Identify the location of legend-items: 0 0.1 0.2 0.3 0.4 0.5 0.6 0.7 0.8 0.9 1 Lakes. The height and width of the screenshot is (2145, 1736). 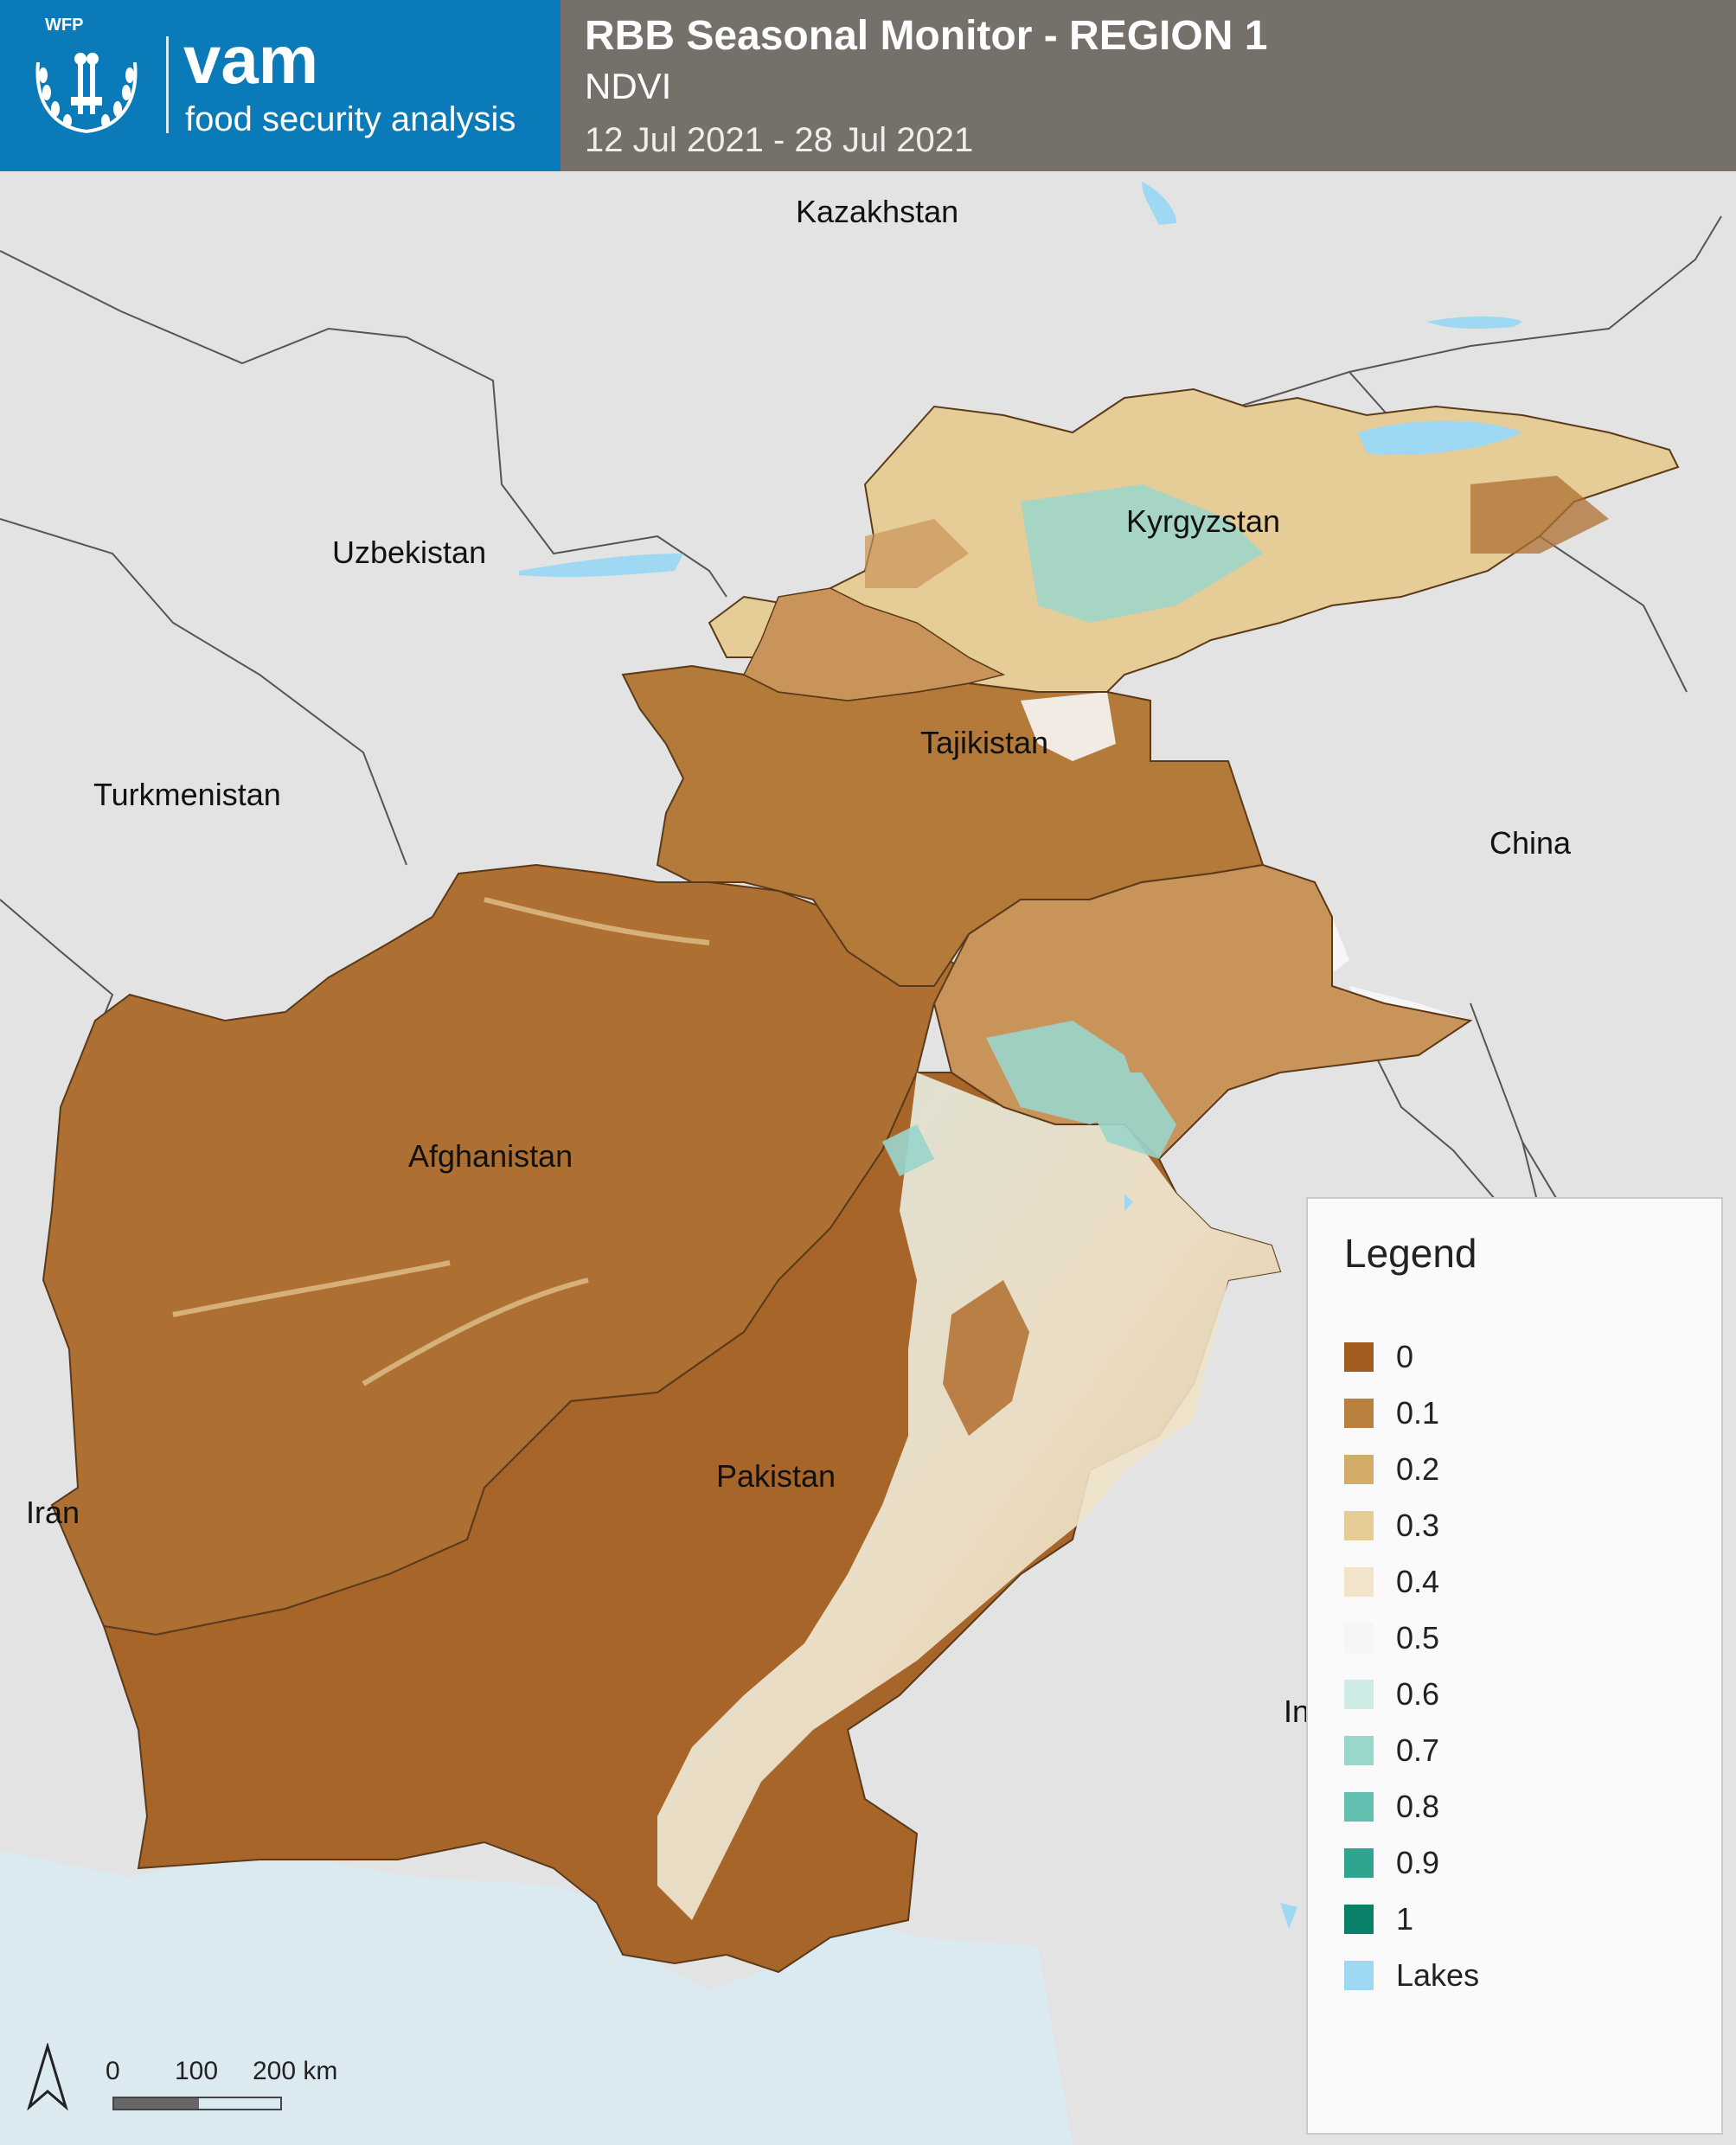
(1411, 1666).